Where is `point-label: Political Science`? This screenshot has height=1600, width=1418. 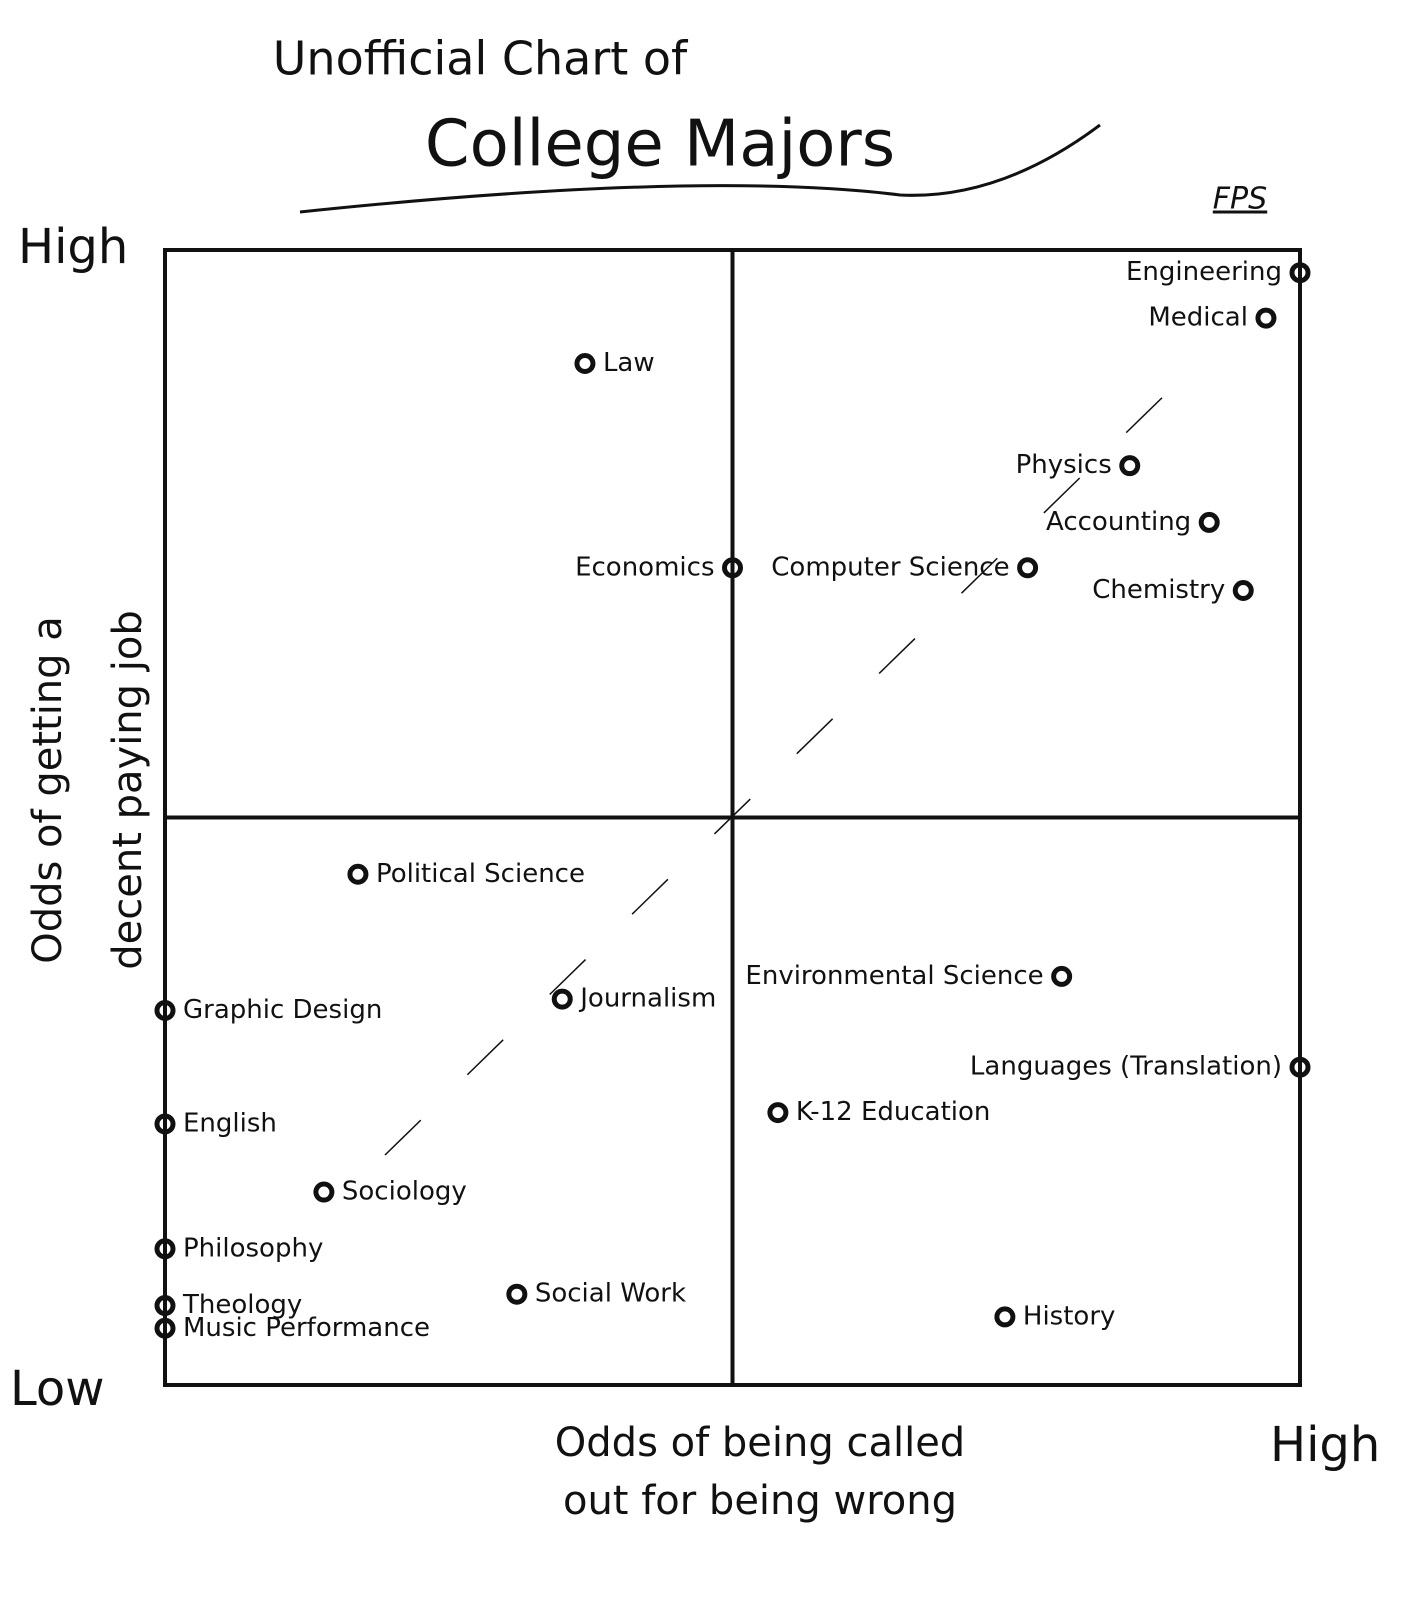
point-label: Political Science is located at coordinates (480, 874).